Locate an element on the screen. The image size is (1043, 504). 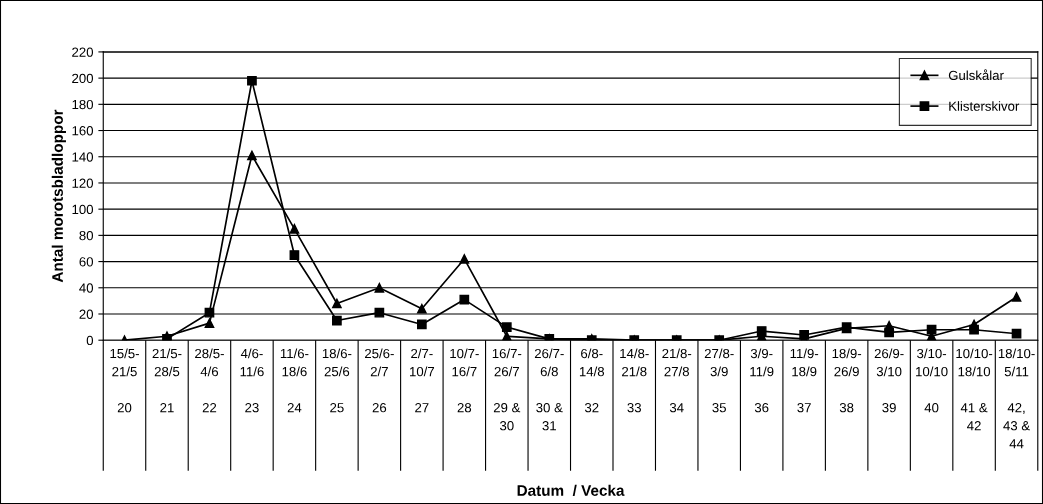
category-label: 4/6- 11/6 23 is located at coordinates (252, 380).